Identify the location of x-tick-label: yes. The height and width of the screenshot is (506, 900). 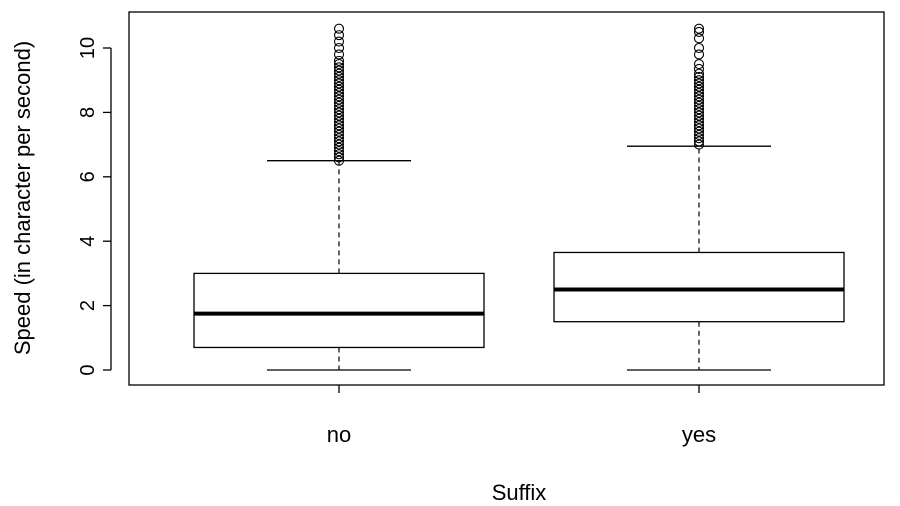
(699, 434).